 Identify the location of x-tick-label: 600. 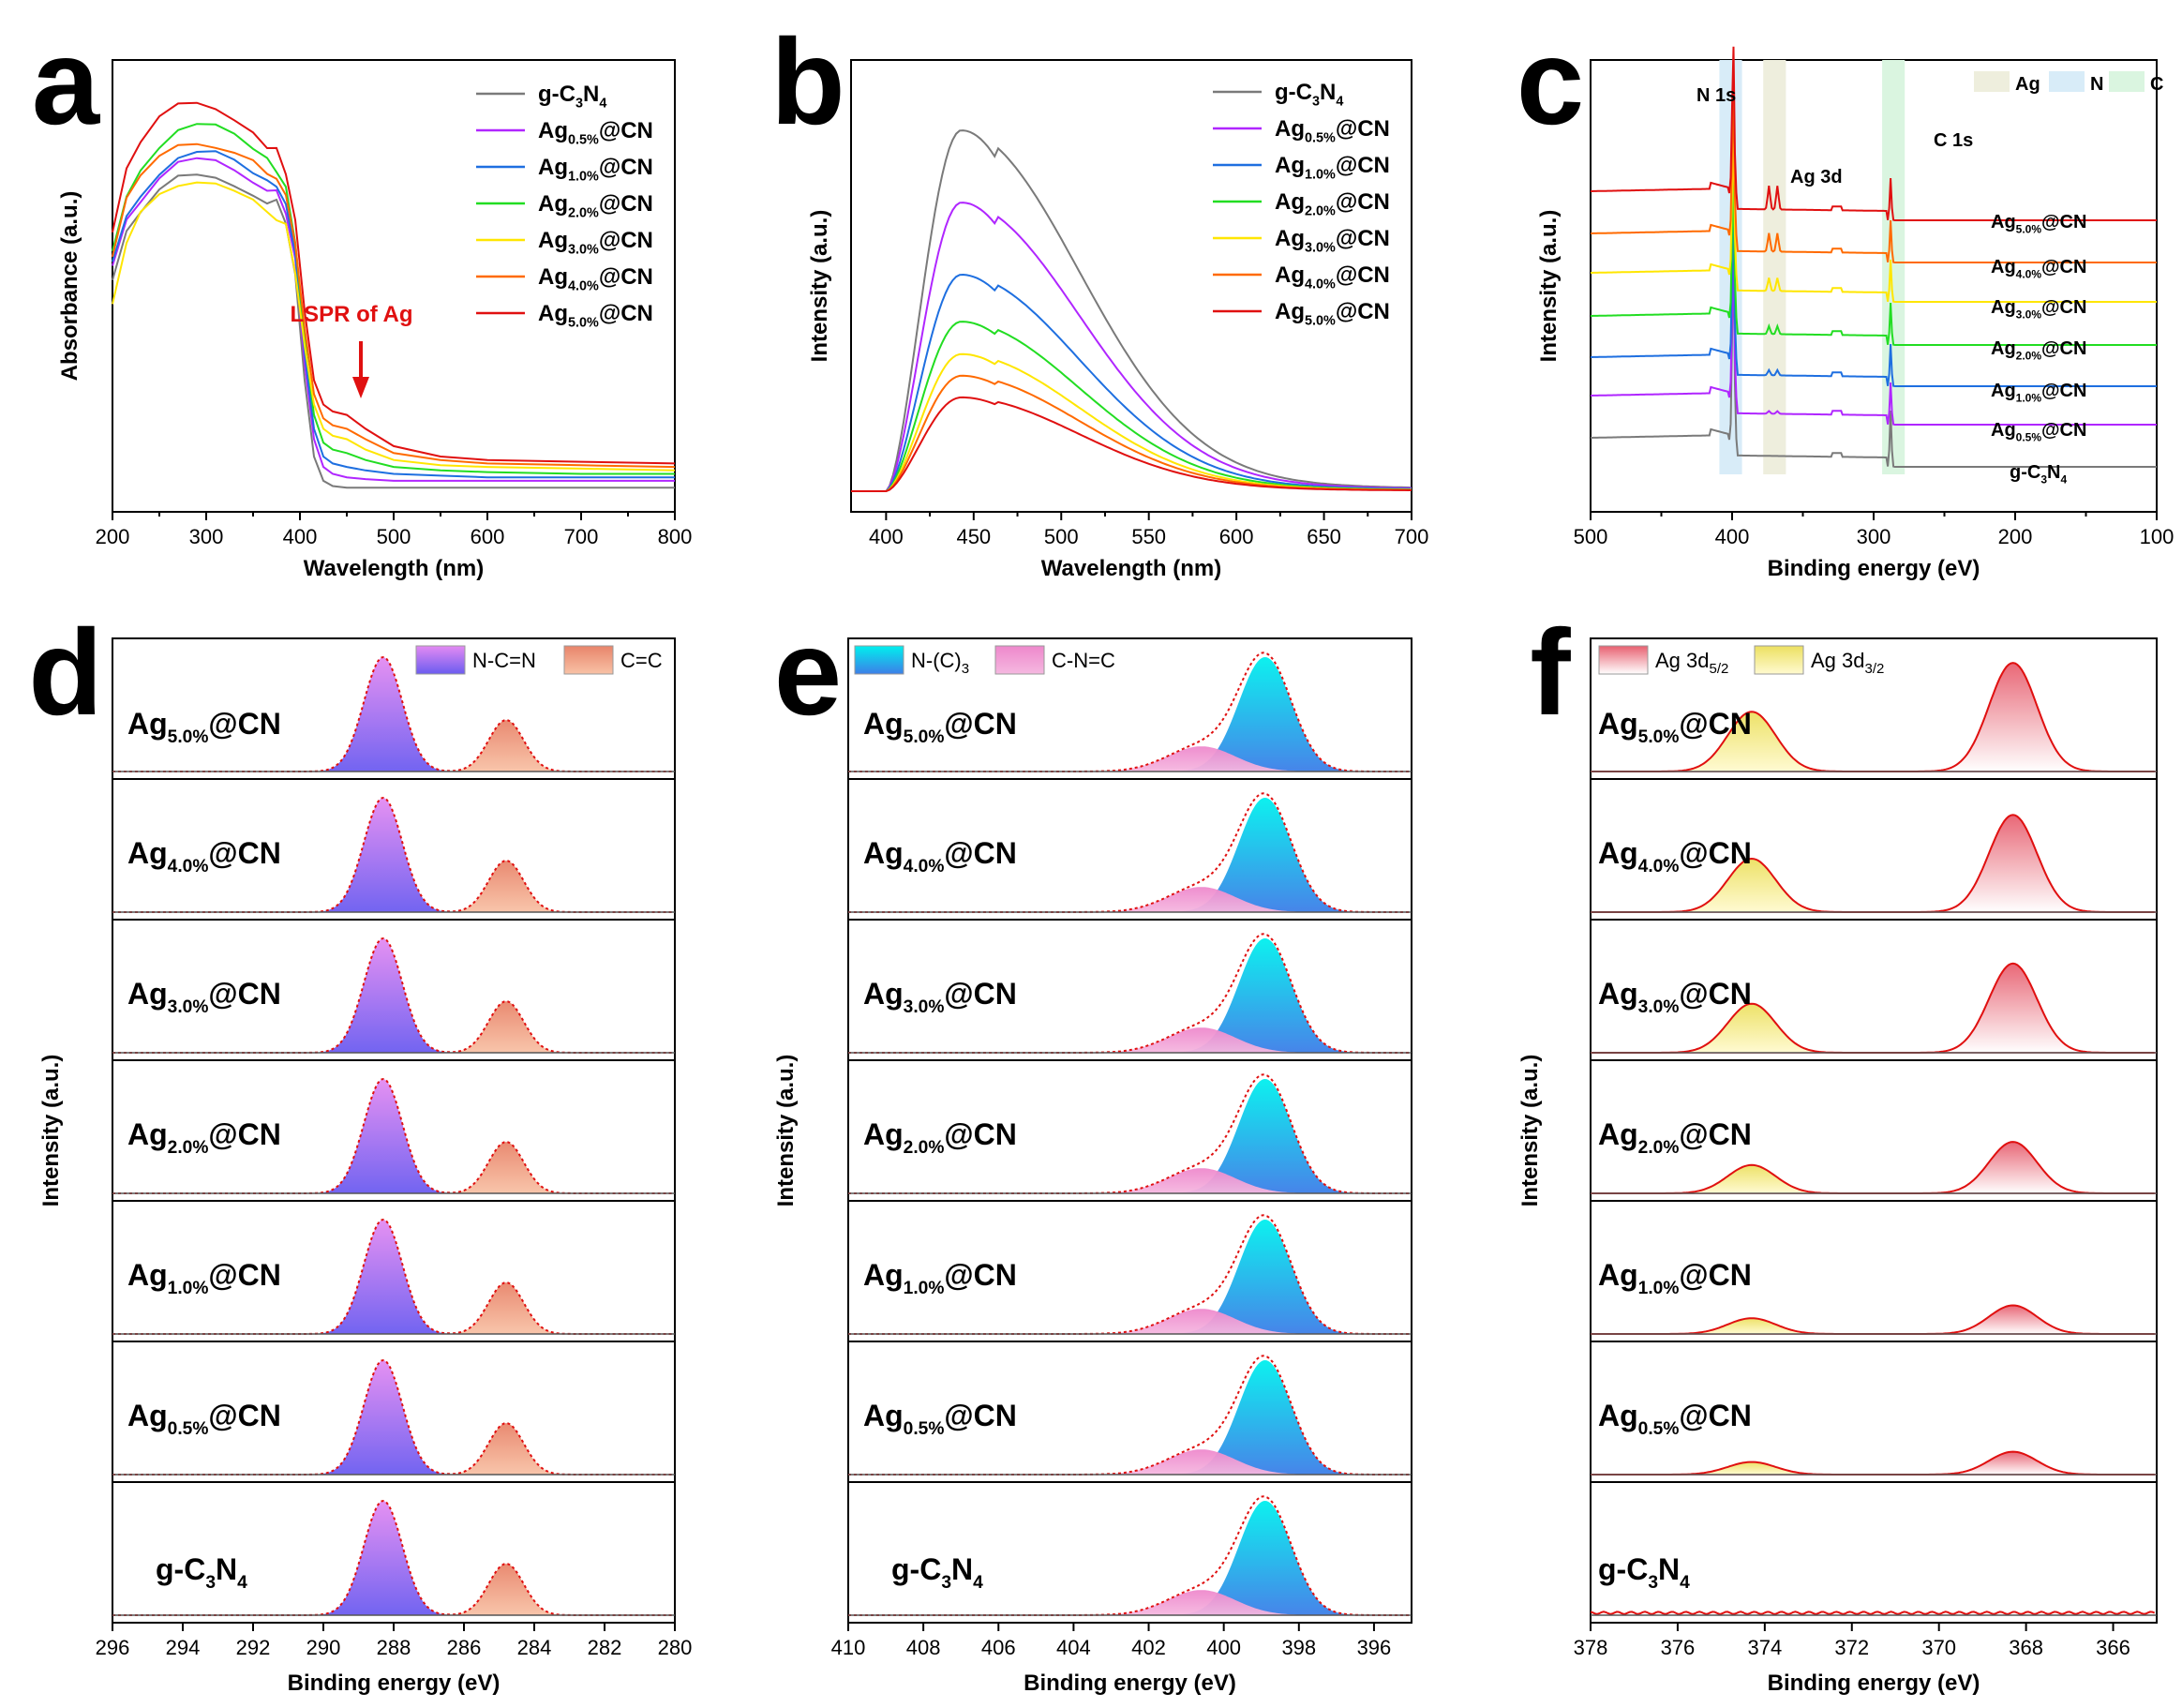
(1236, 536).